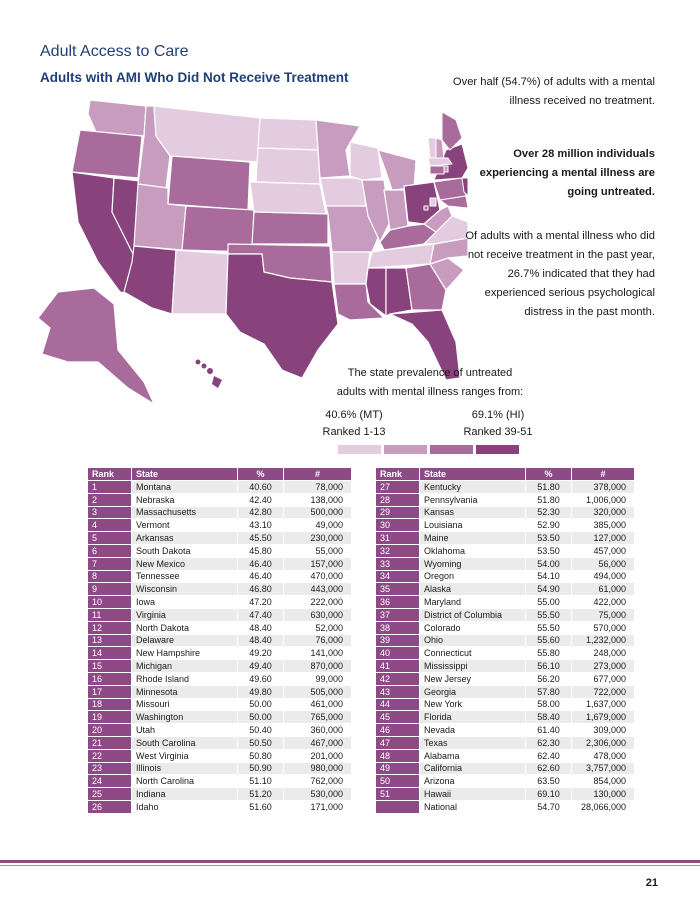 Image resolution: width=700 pixels, height=906 pixels. Describe the element at coordinates (505, 755) in the screenshot. I see `table-row: 48 Alabama 62.40 478,000` at that location.